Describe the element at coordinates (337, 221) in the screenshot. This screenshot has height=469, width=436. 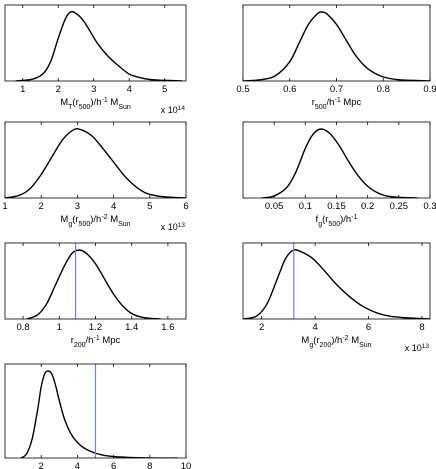
I see `x-axis-label: fg(r500)/h-1` at that location.